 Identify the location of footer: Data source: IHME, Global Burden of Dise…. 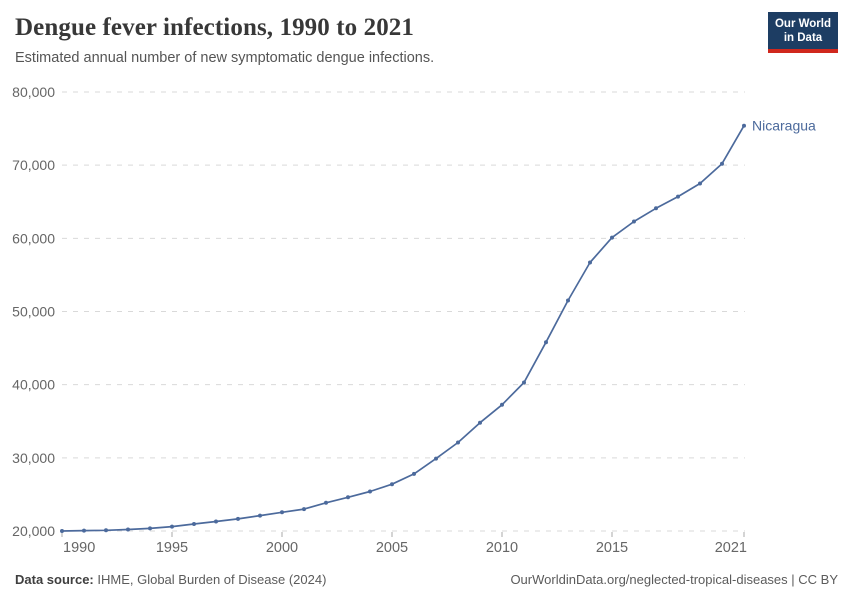
(426, 579).